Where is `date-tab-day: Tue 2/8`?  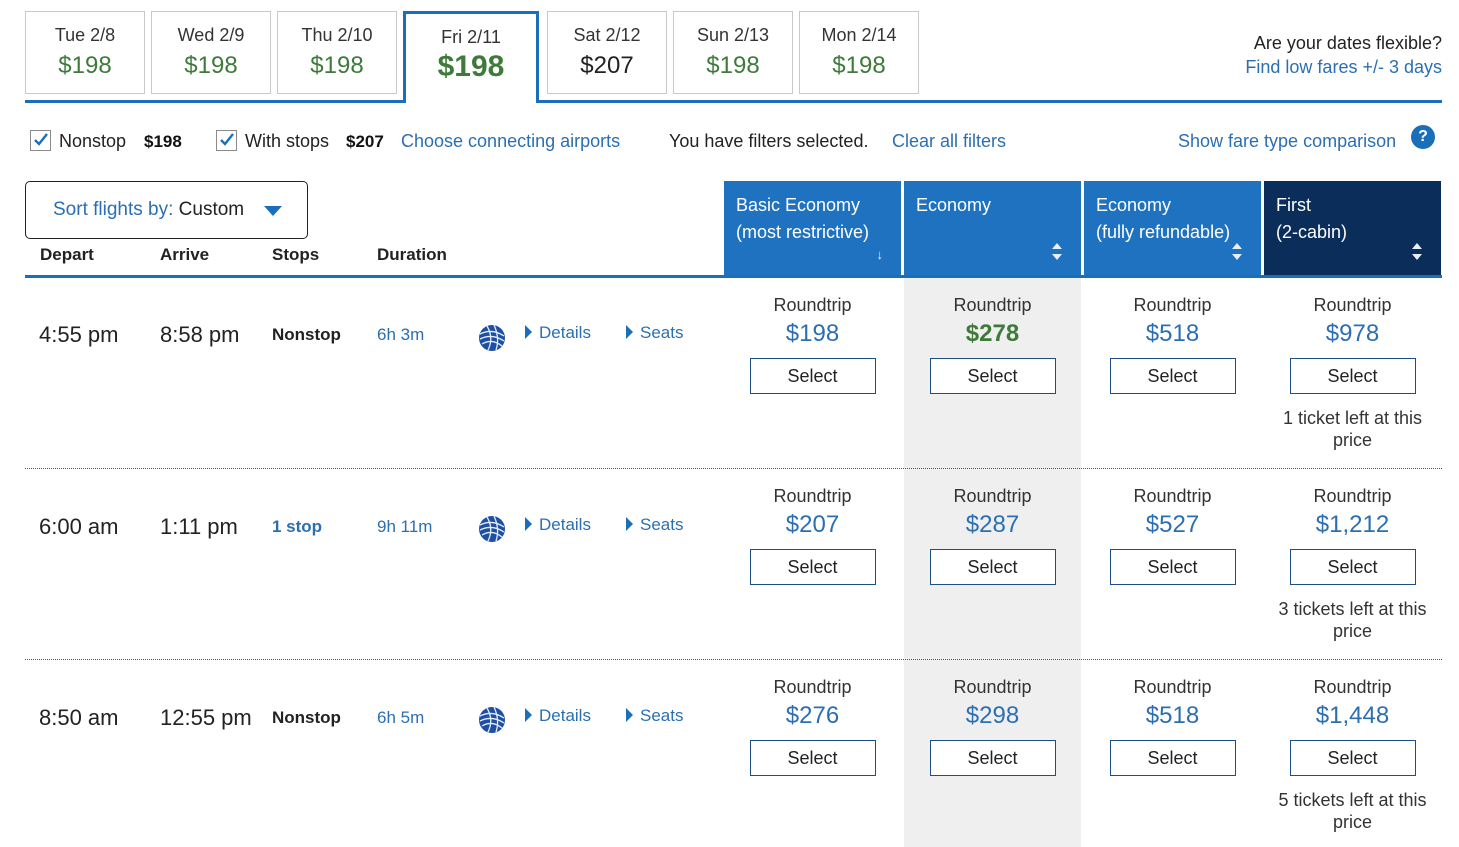 date-tab-day: Tue 2/8 is located at coordinates (85, 35).